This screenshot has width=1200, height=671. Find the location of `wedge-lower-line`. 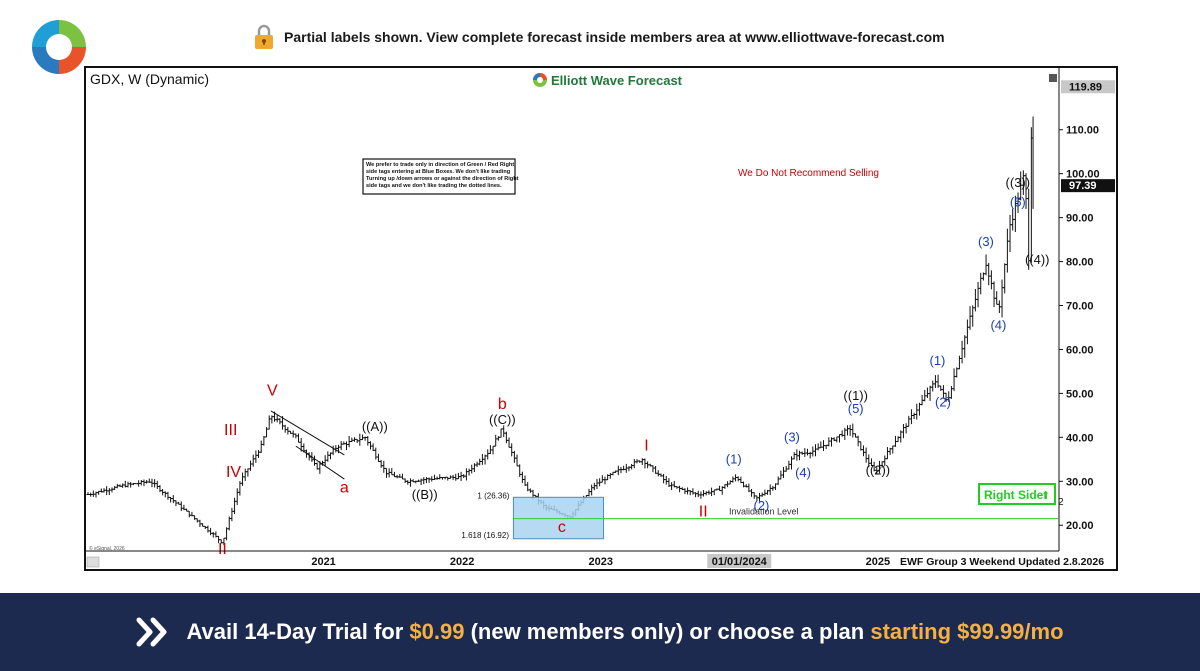

wedge-lower-line is located at coordinates (320, 462).